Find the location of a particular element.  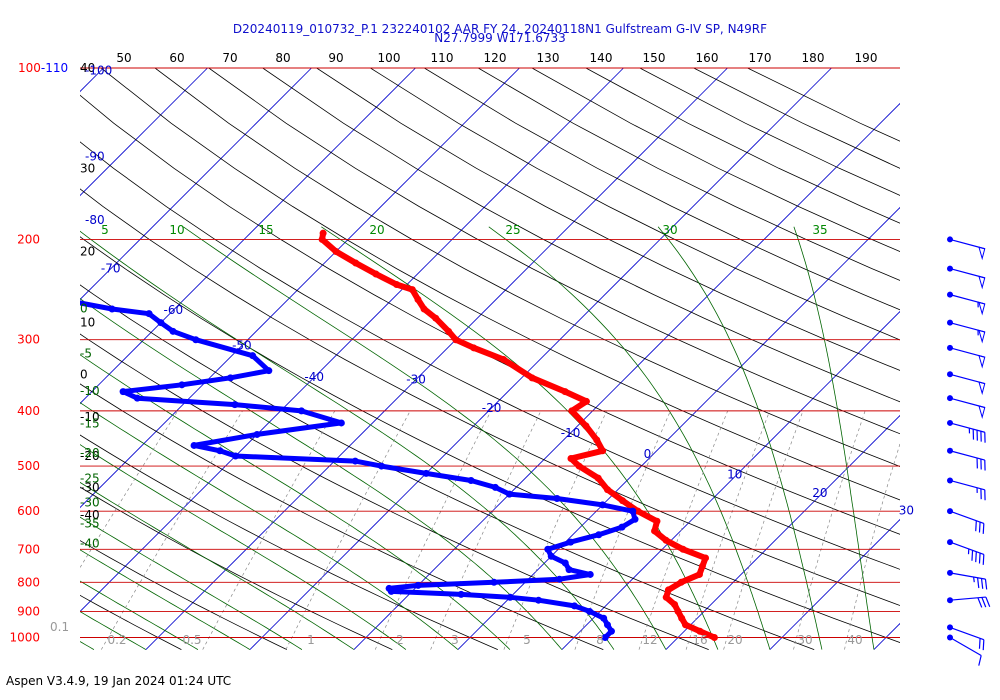

pressure-label: 800 is located at coordinates (28, 582).